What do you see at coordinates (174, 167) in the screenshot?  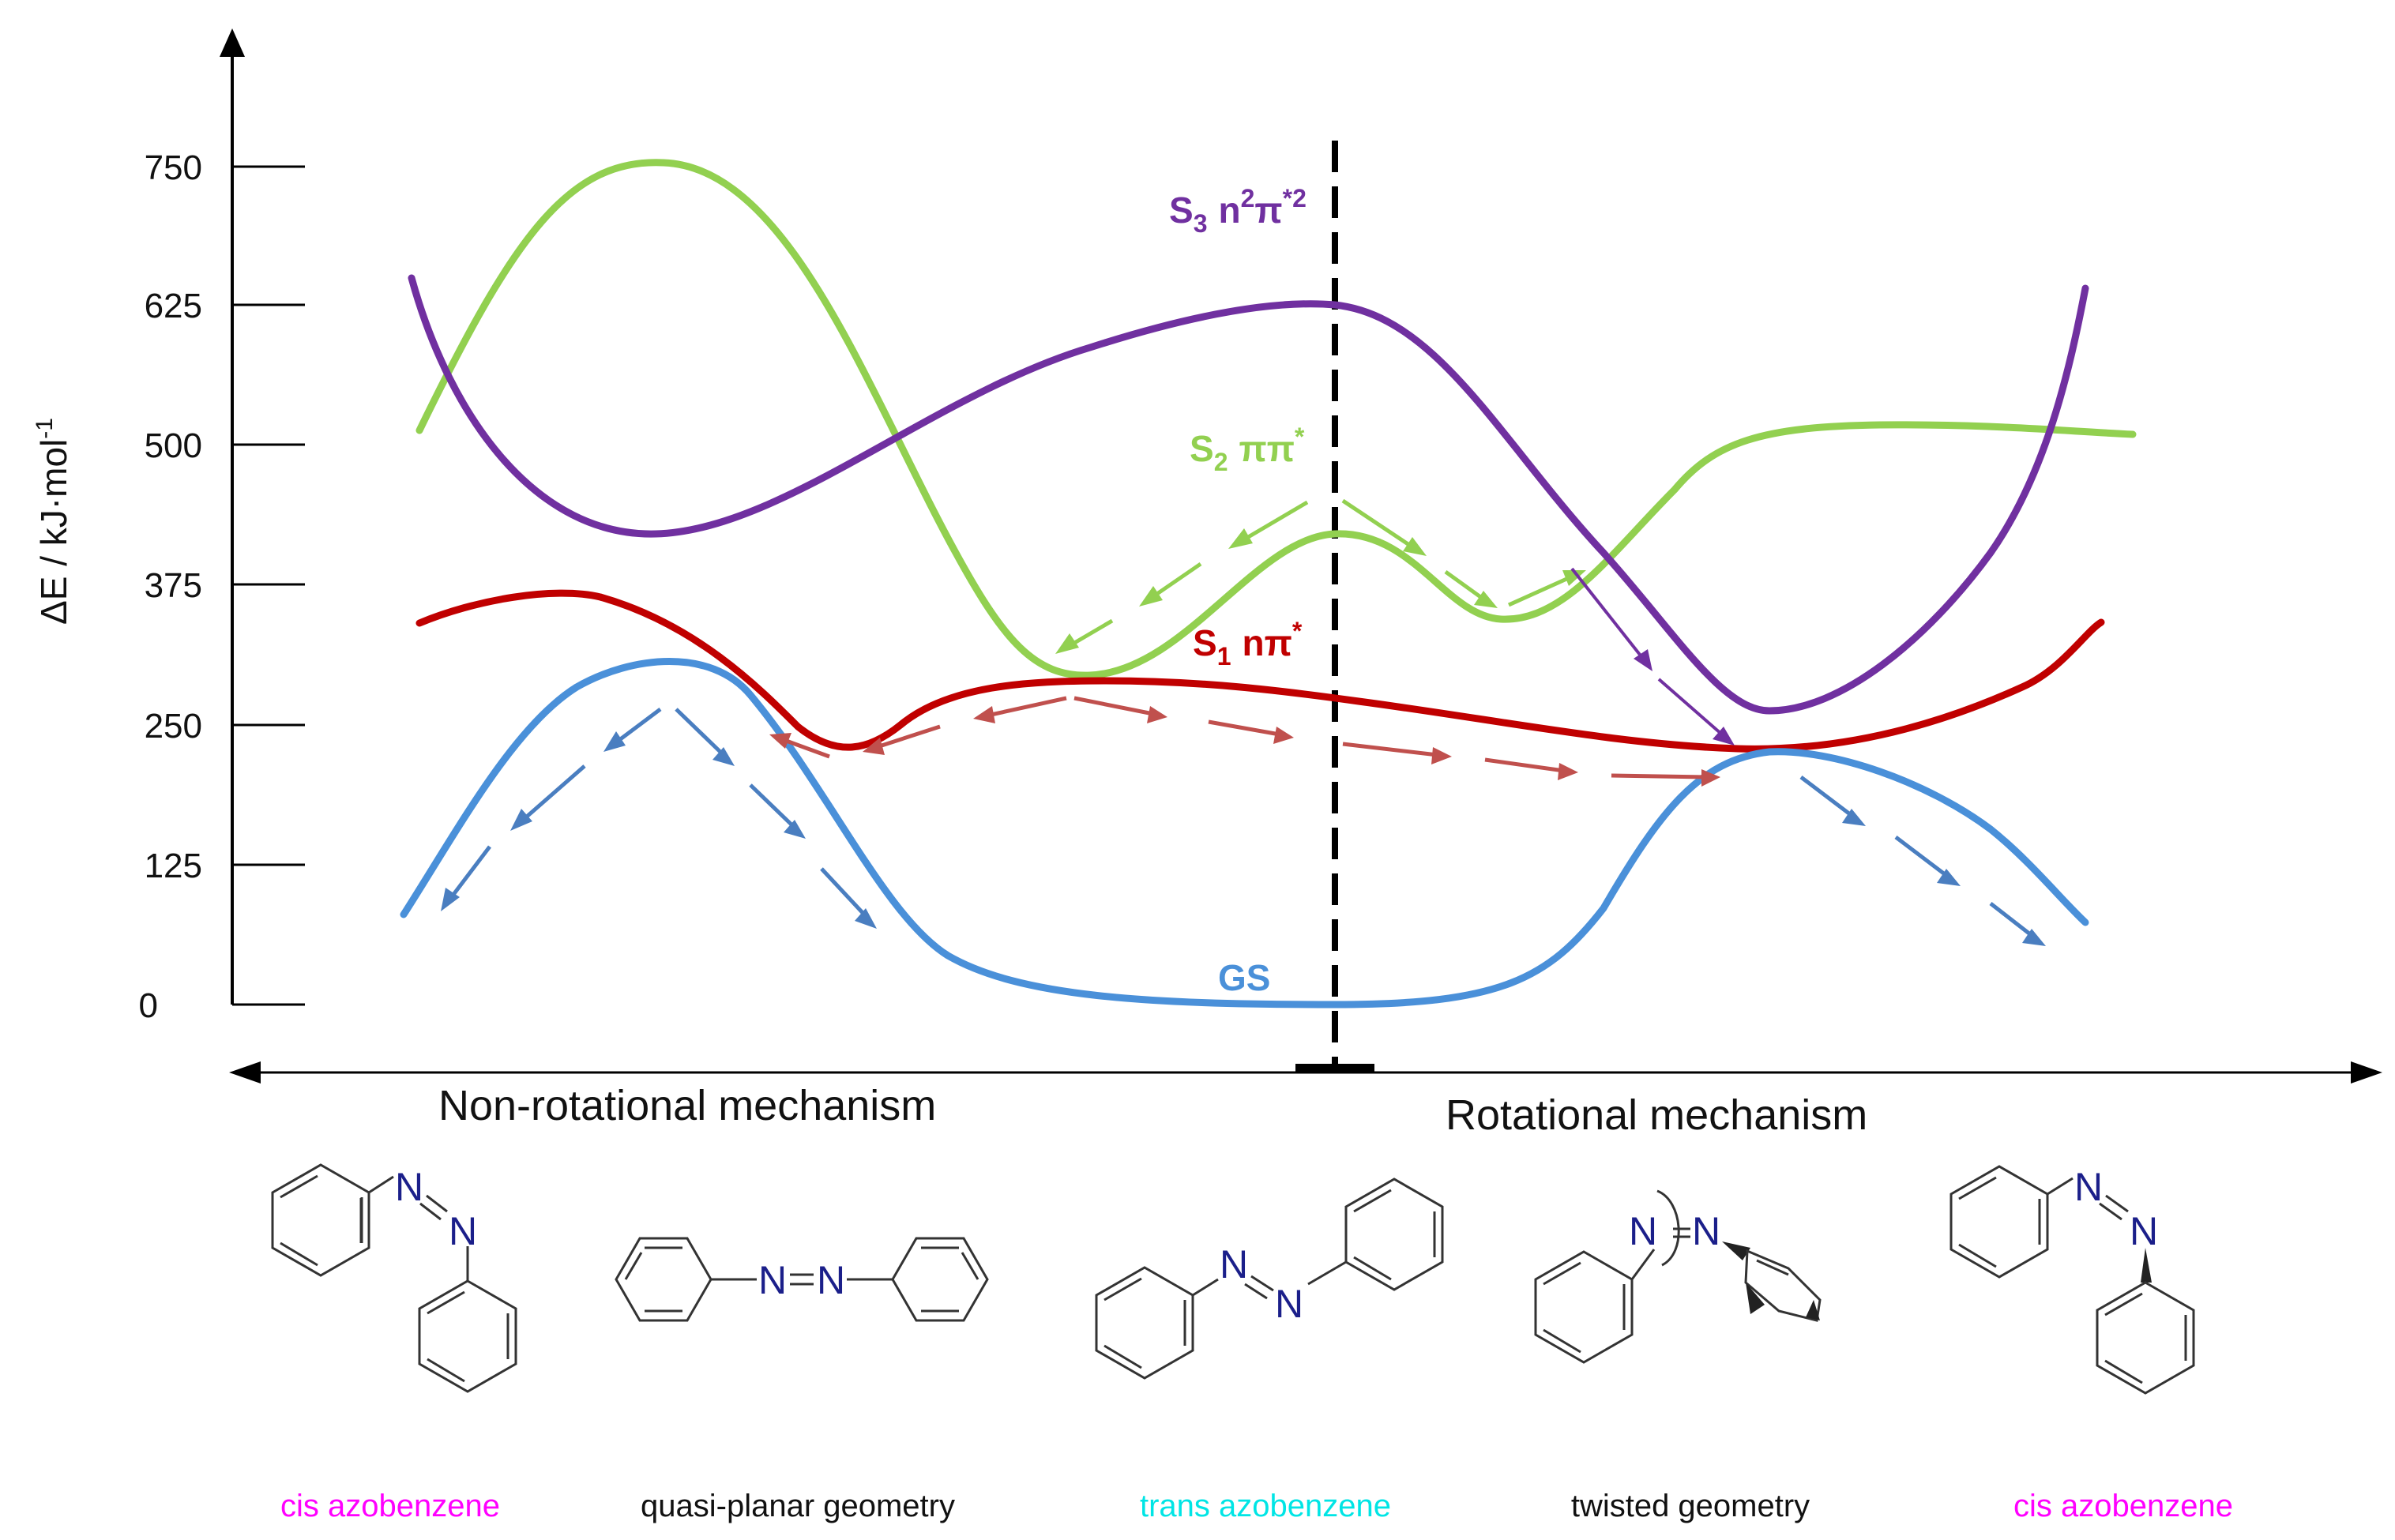 I see `y-tick-label-750: 750` at bounding box center [174, 167].